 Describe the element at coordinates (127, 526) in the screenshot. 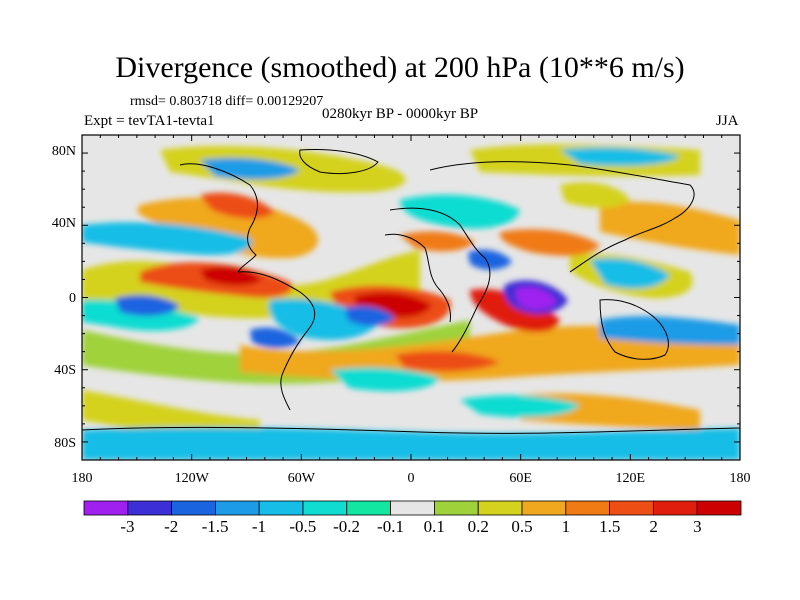

I see `colorbar-label: -3` at that location.